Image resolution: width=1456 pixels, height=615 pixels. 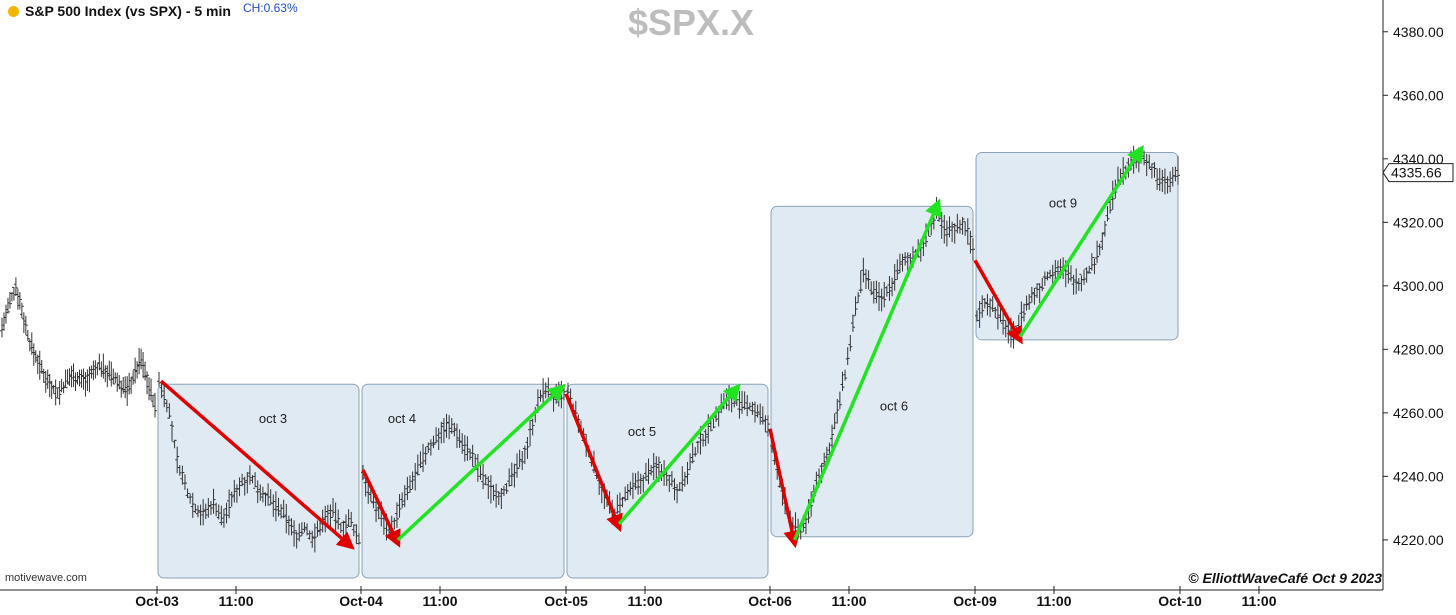 What do you see at coordinates (270, 8) in the screenshot?
I see `change-label: CH:0.63%` at bounding box center [270, 8].